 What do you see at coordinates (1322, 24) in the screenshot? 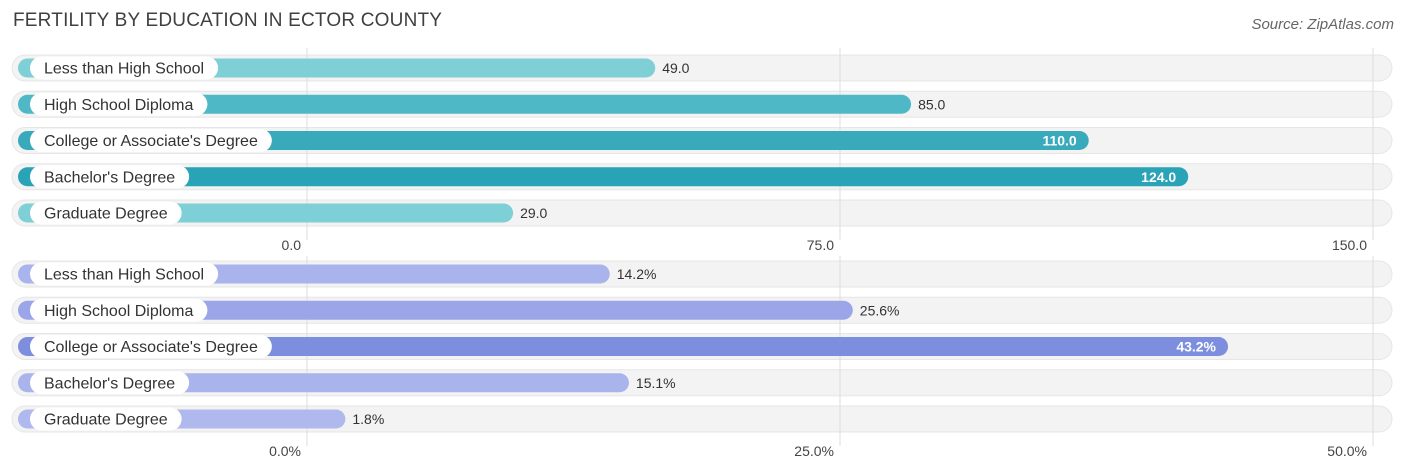
I see `source-note: Source: ZipAtlas.com` at bounding box center [1322, 24].